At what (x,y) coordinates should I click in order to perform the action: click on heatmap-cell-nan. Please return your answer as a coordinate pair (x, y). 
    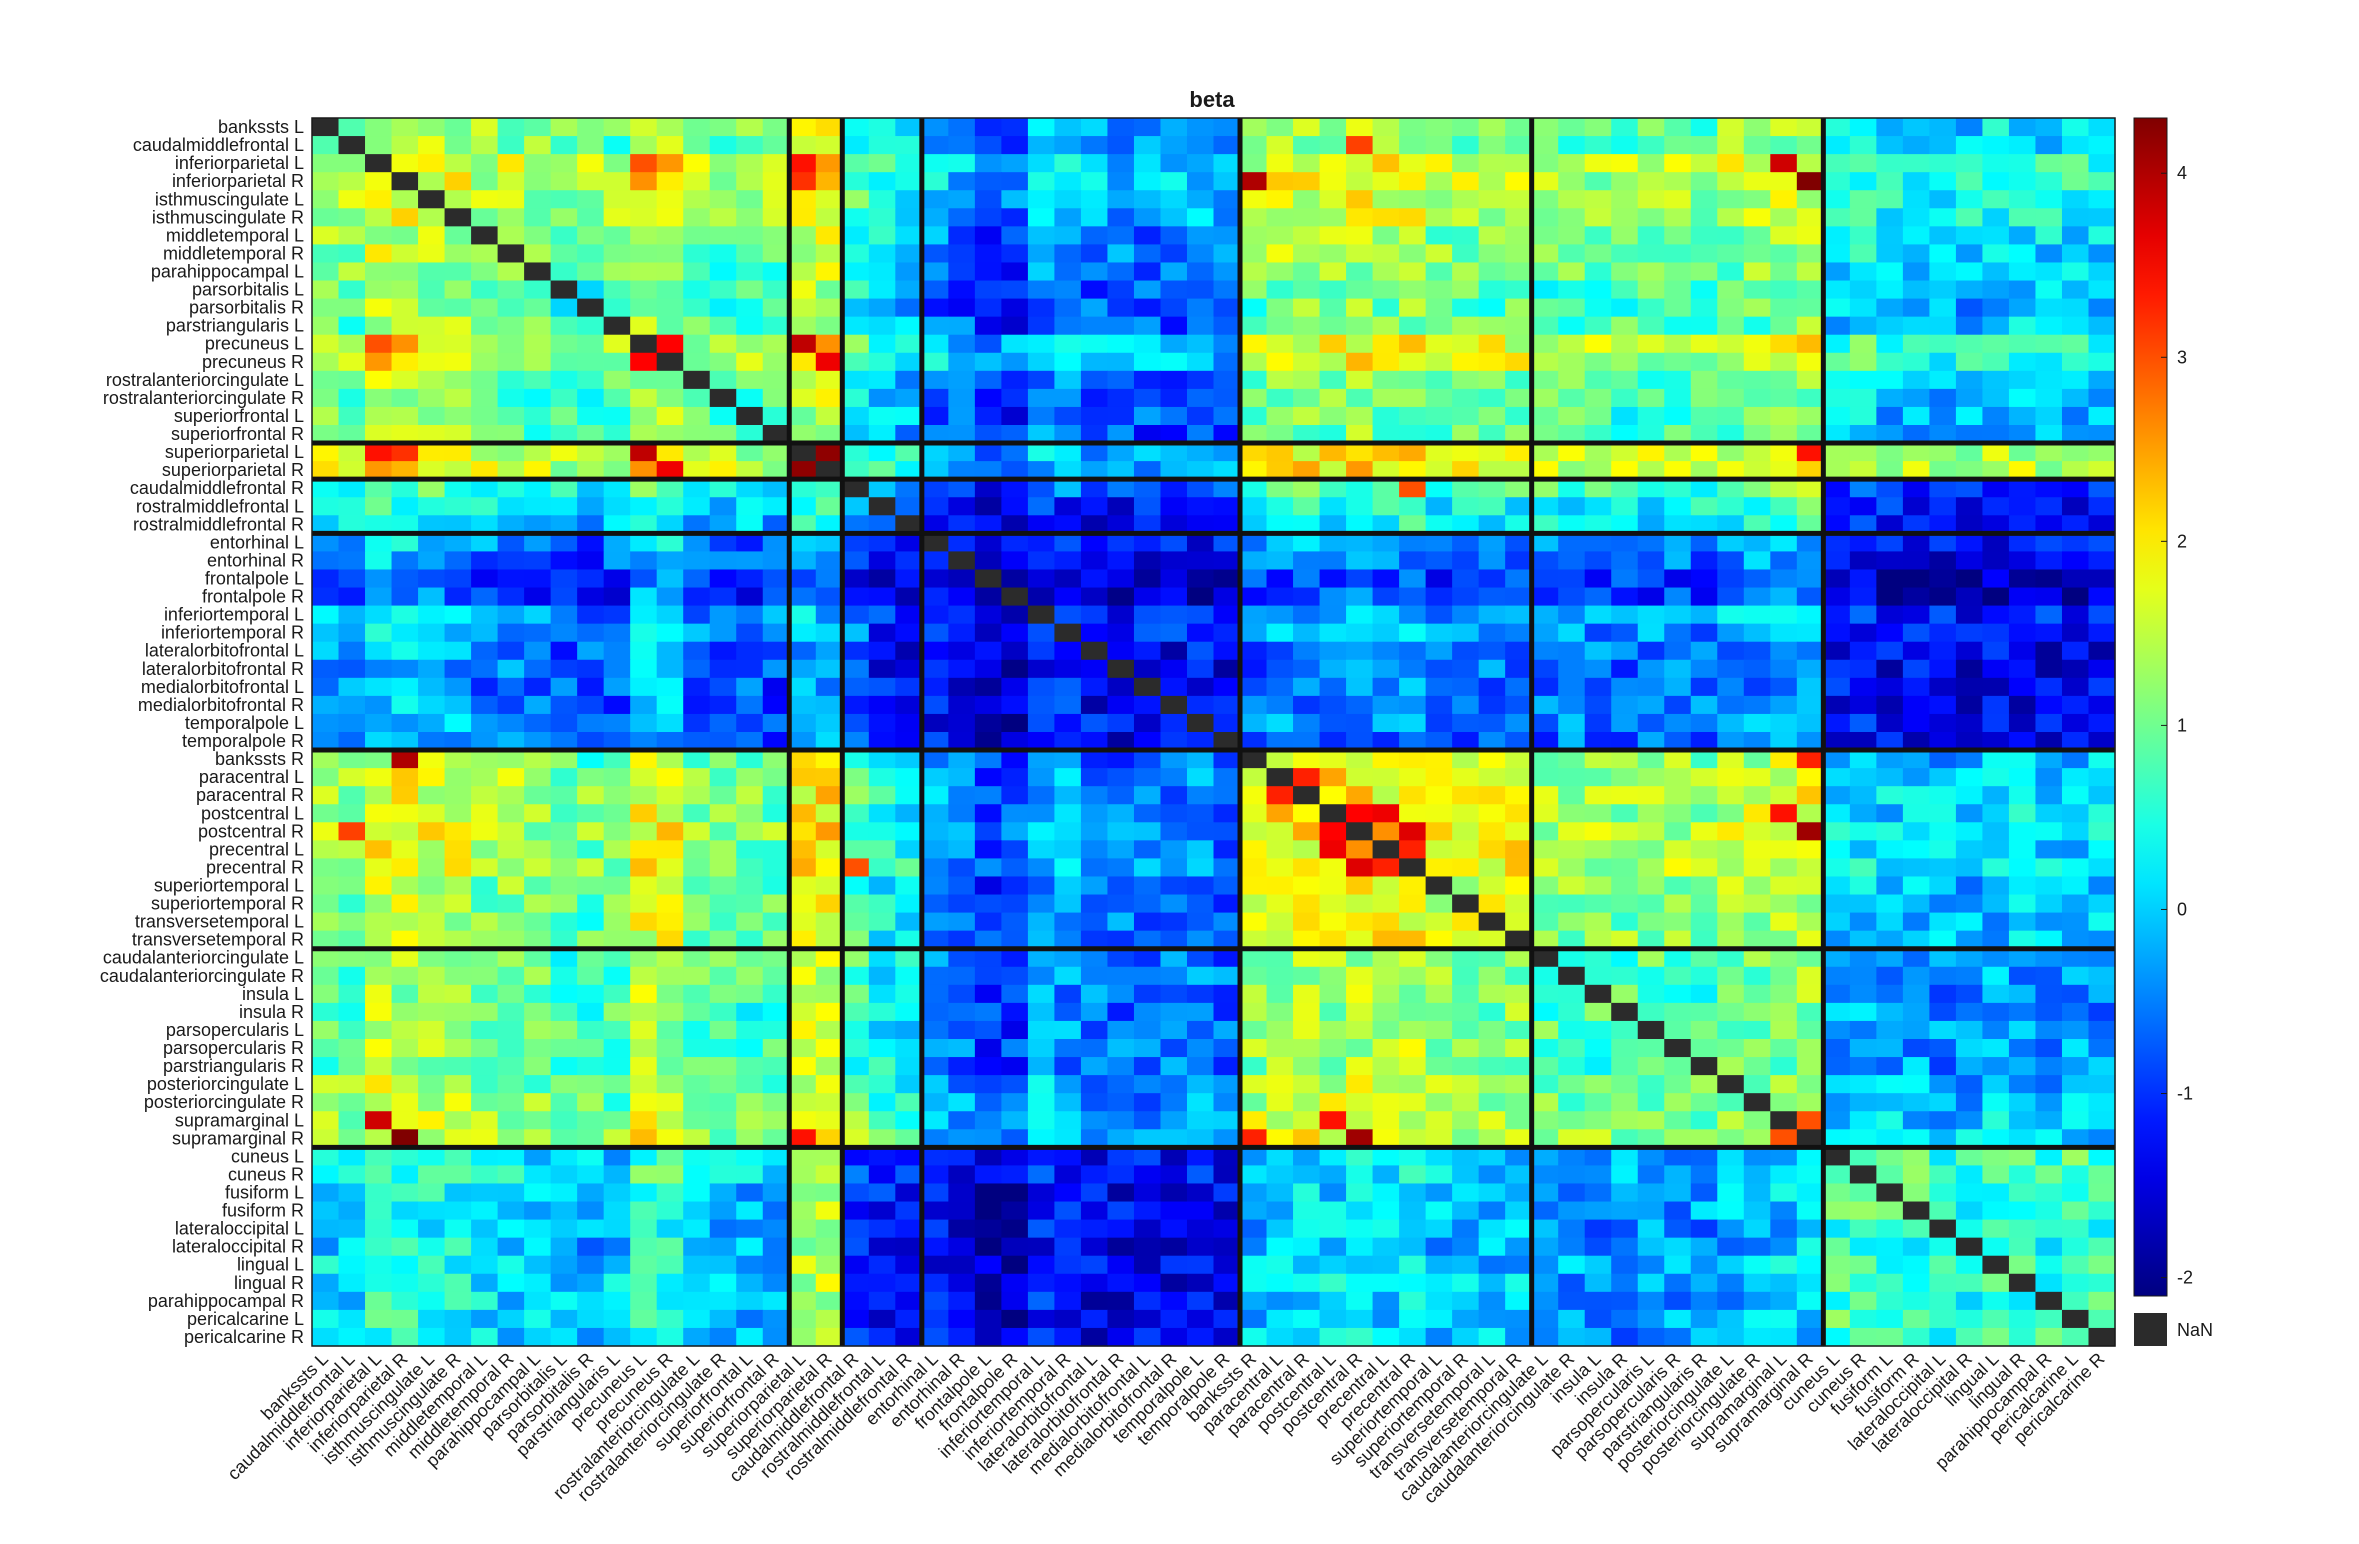
    Looking at the image, I should click on (1121, 669).